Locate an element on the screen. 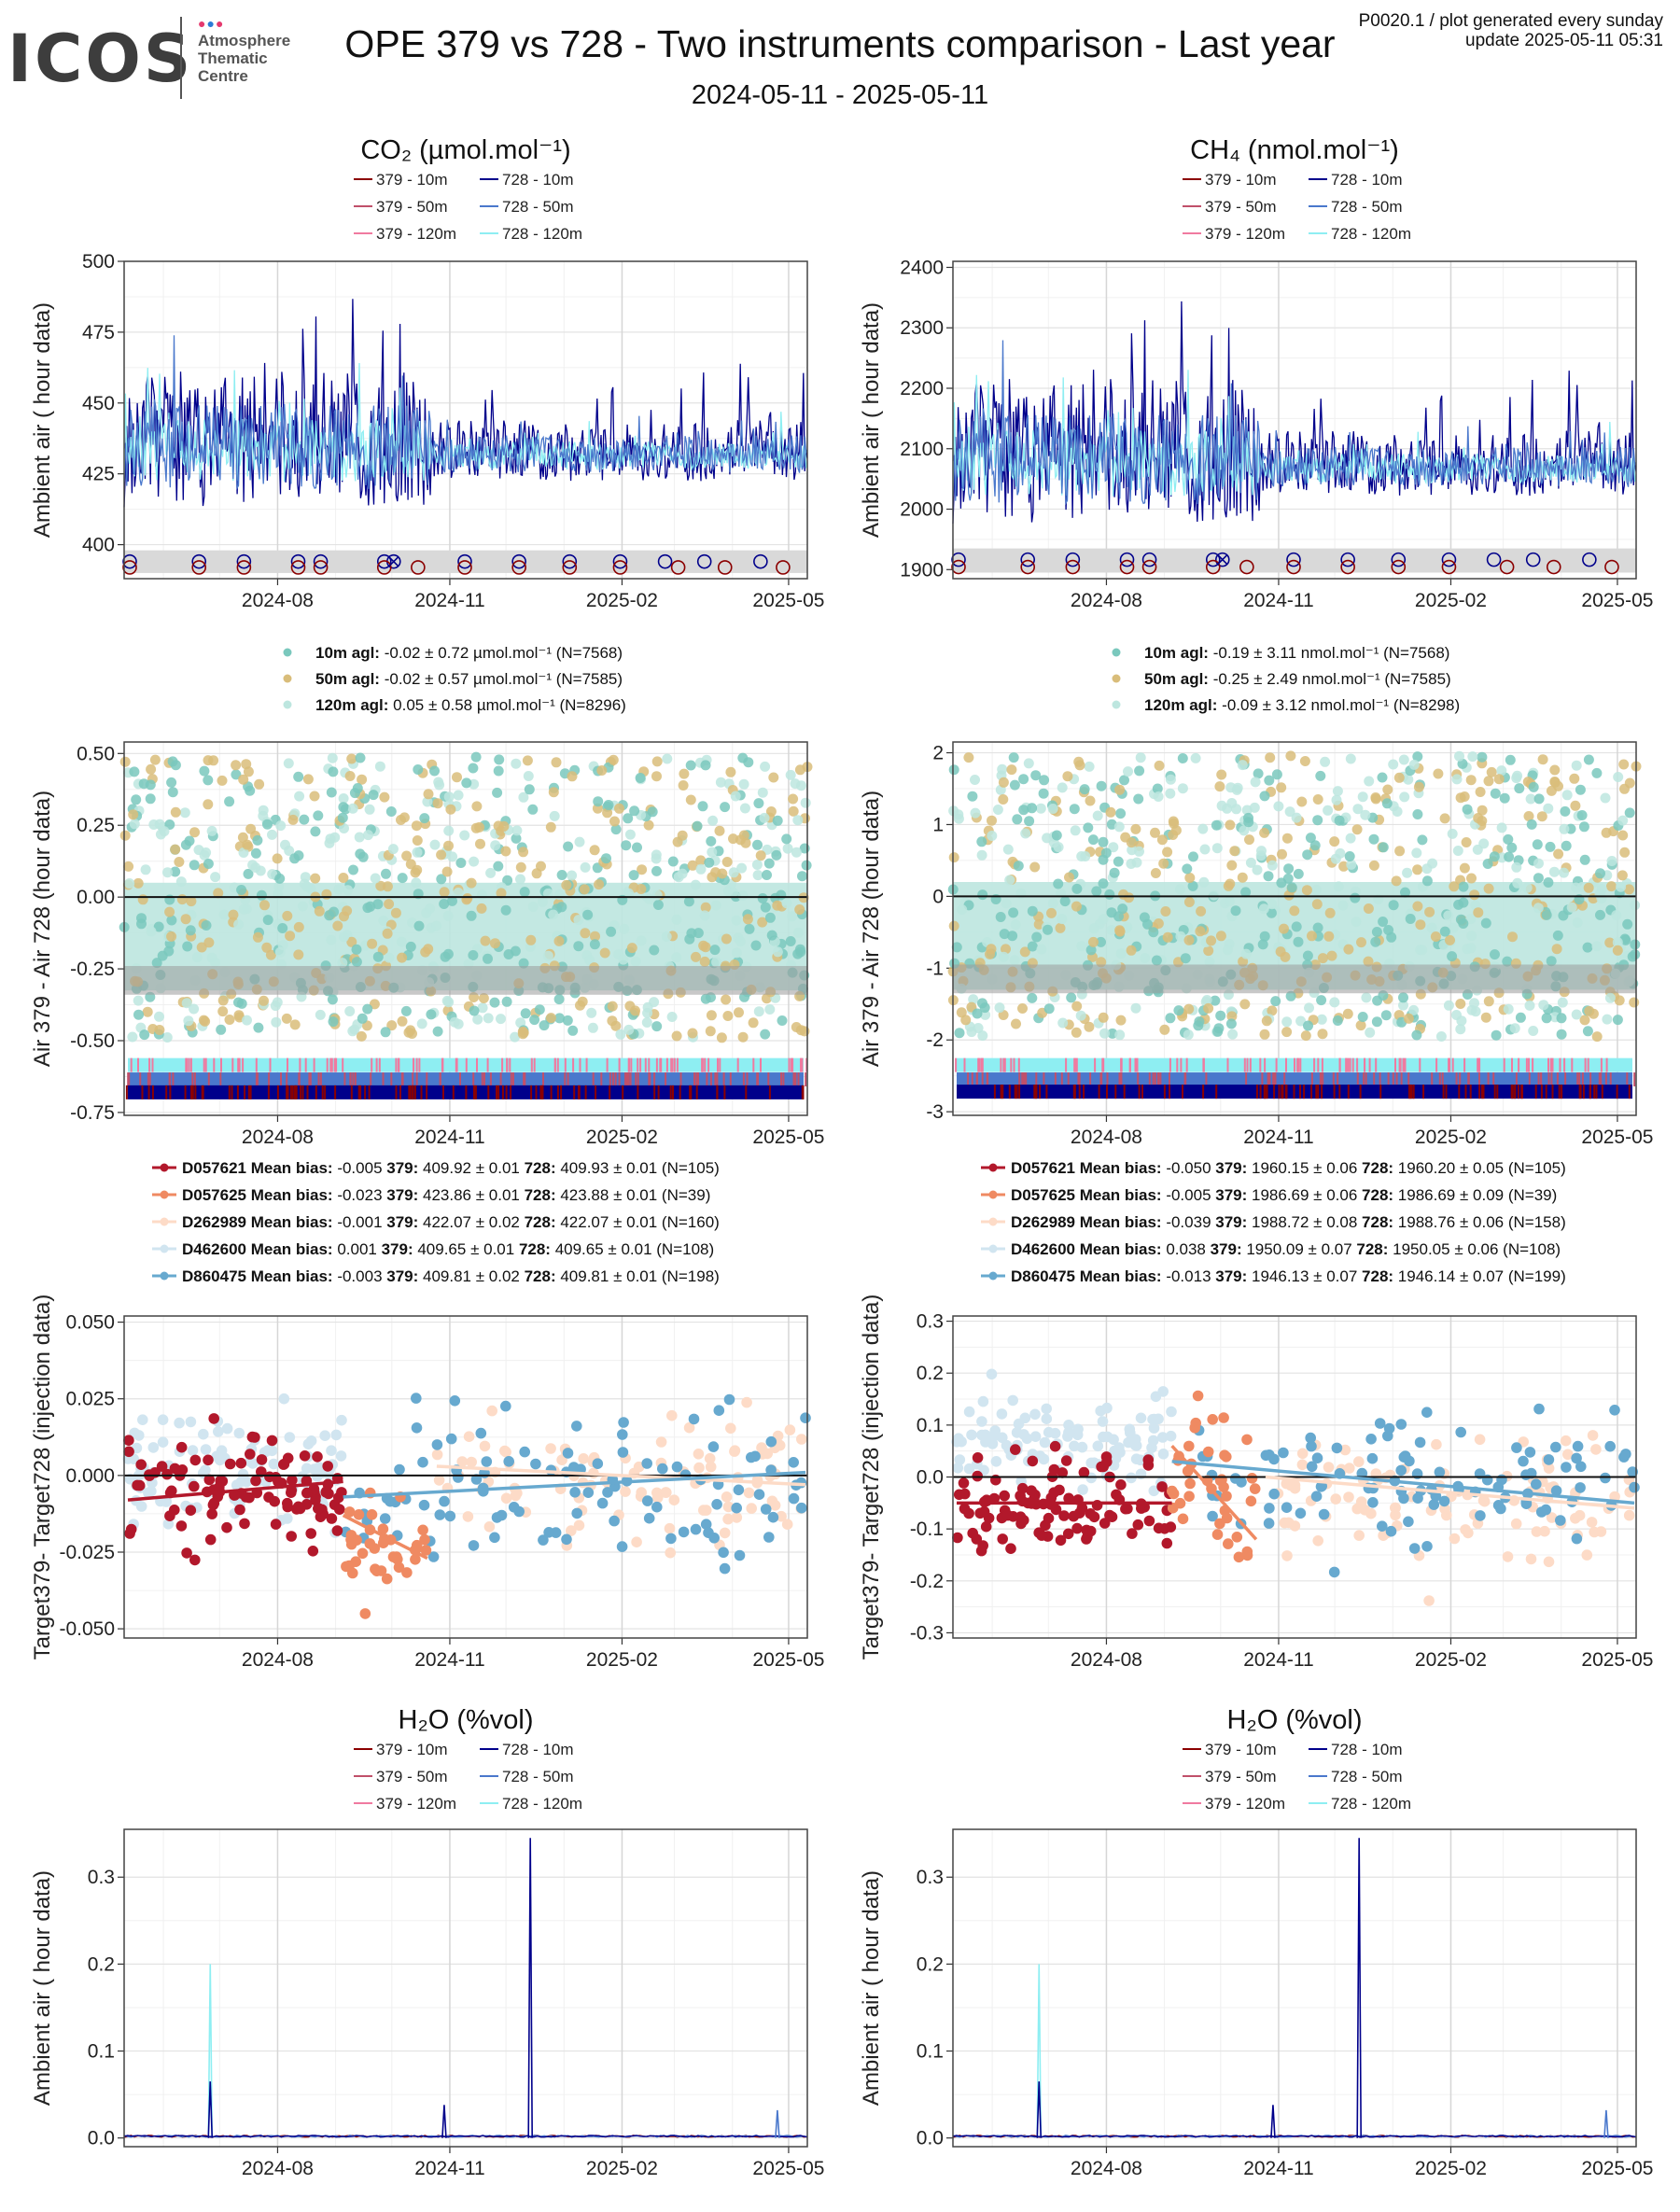 Image resolution: width=1680 pixels, height=2212 pixels. target-379-value: 1960.15 ± 0.06 is located at coordinates (1307, 1168).